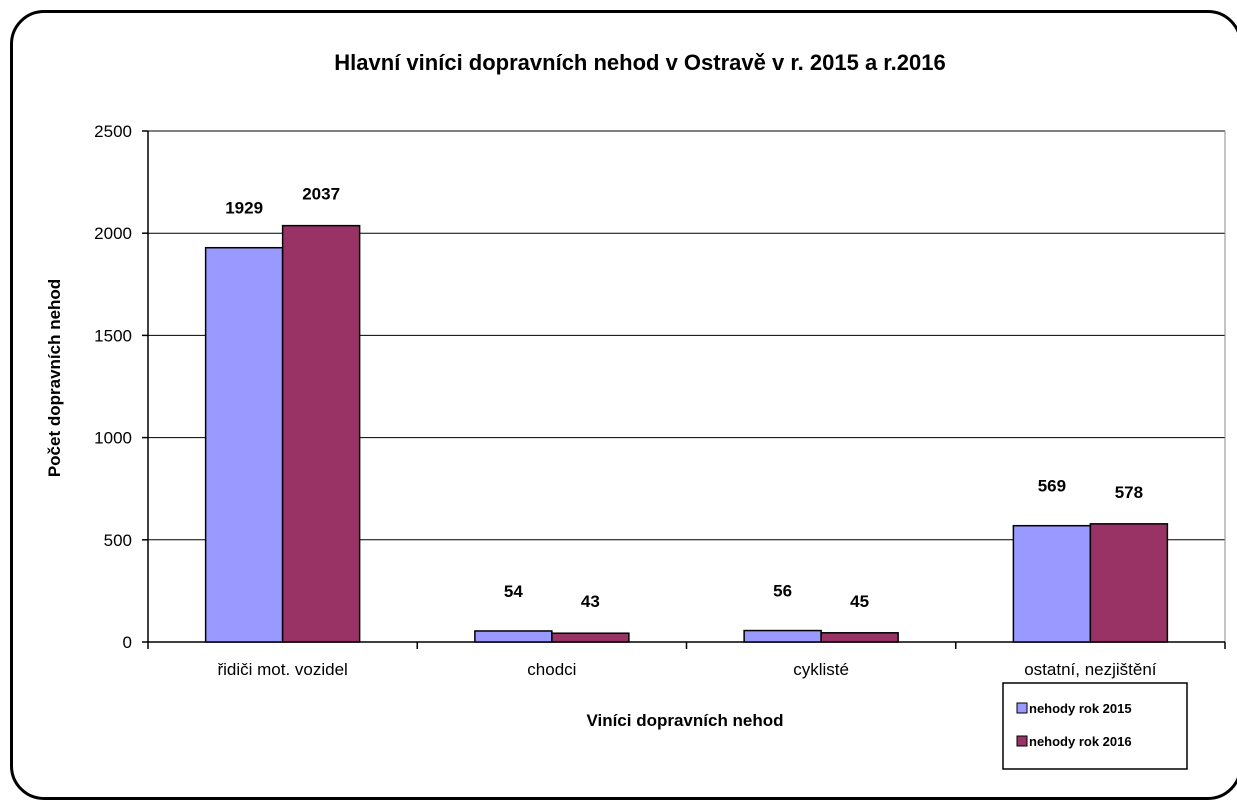 This screenshot has width=1237, height=800. Describe the element at coordinates (1080, 708) in the screenshot. I see `legend-label: nehody rok 2015` at that location.